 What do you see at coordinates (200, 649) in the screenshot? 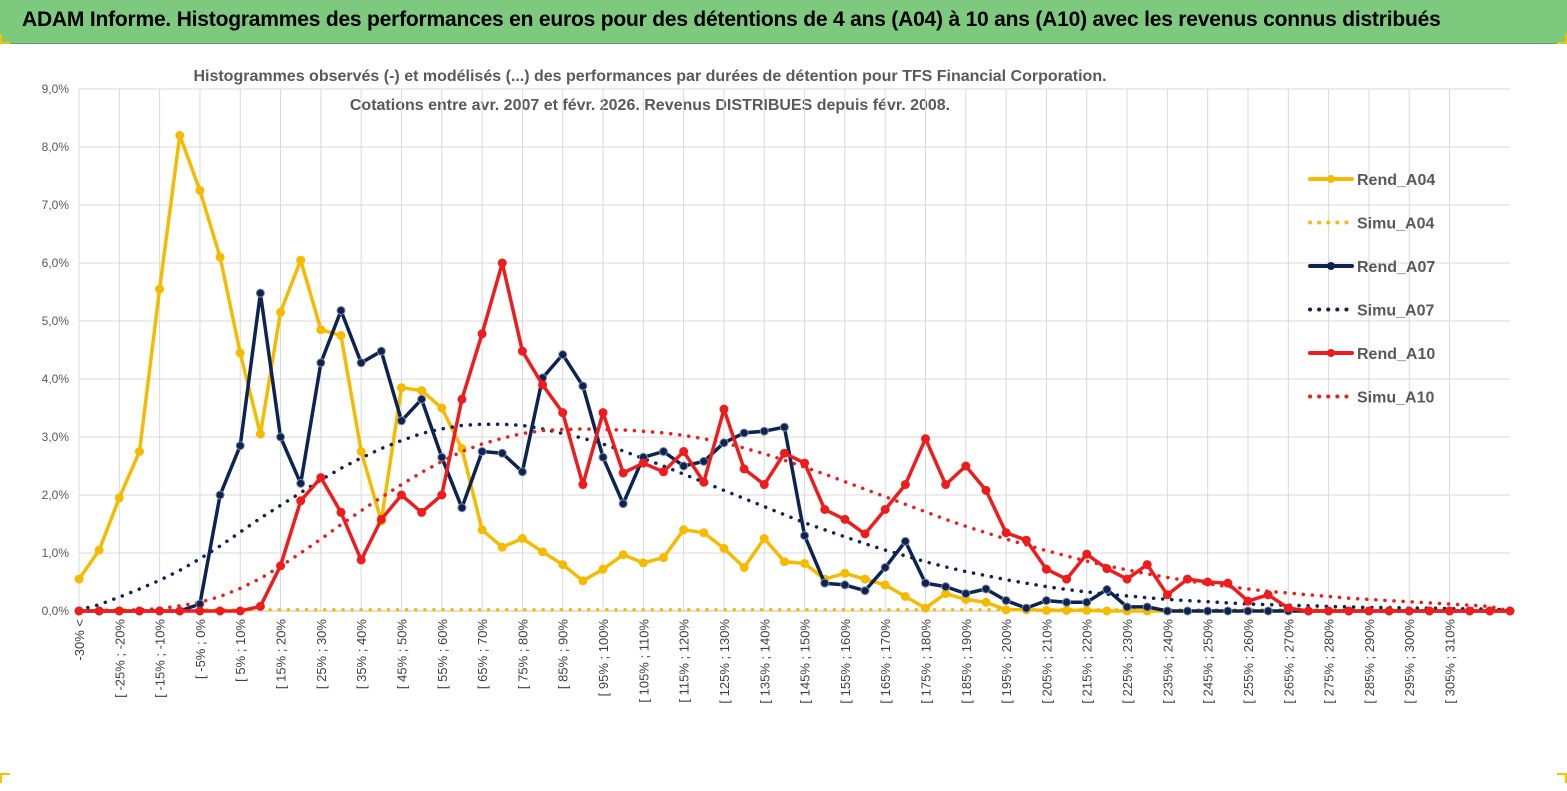
I see `x-tick-label: [ -5% ; 0%` at bounding box center [200, 649].